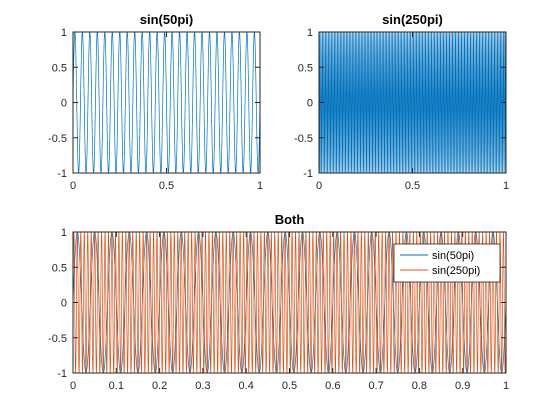  I want to click on chart-title: Both, so click(290, 219).